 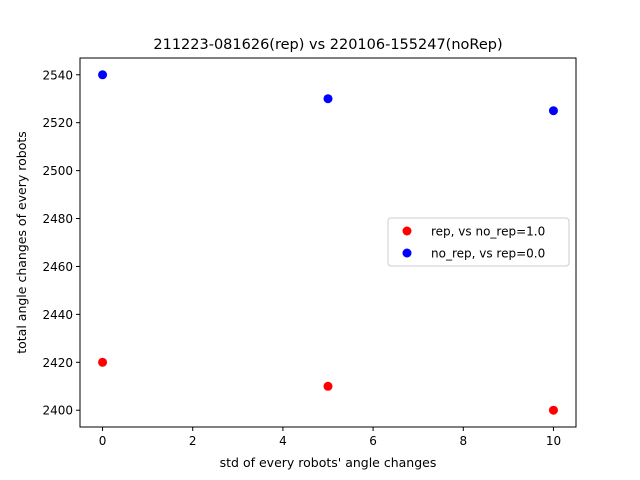 What do you see at coordinates (57, 219) in the screenshot?
I see `y-tick-label: 2480` at bounding box center [57, 219].